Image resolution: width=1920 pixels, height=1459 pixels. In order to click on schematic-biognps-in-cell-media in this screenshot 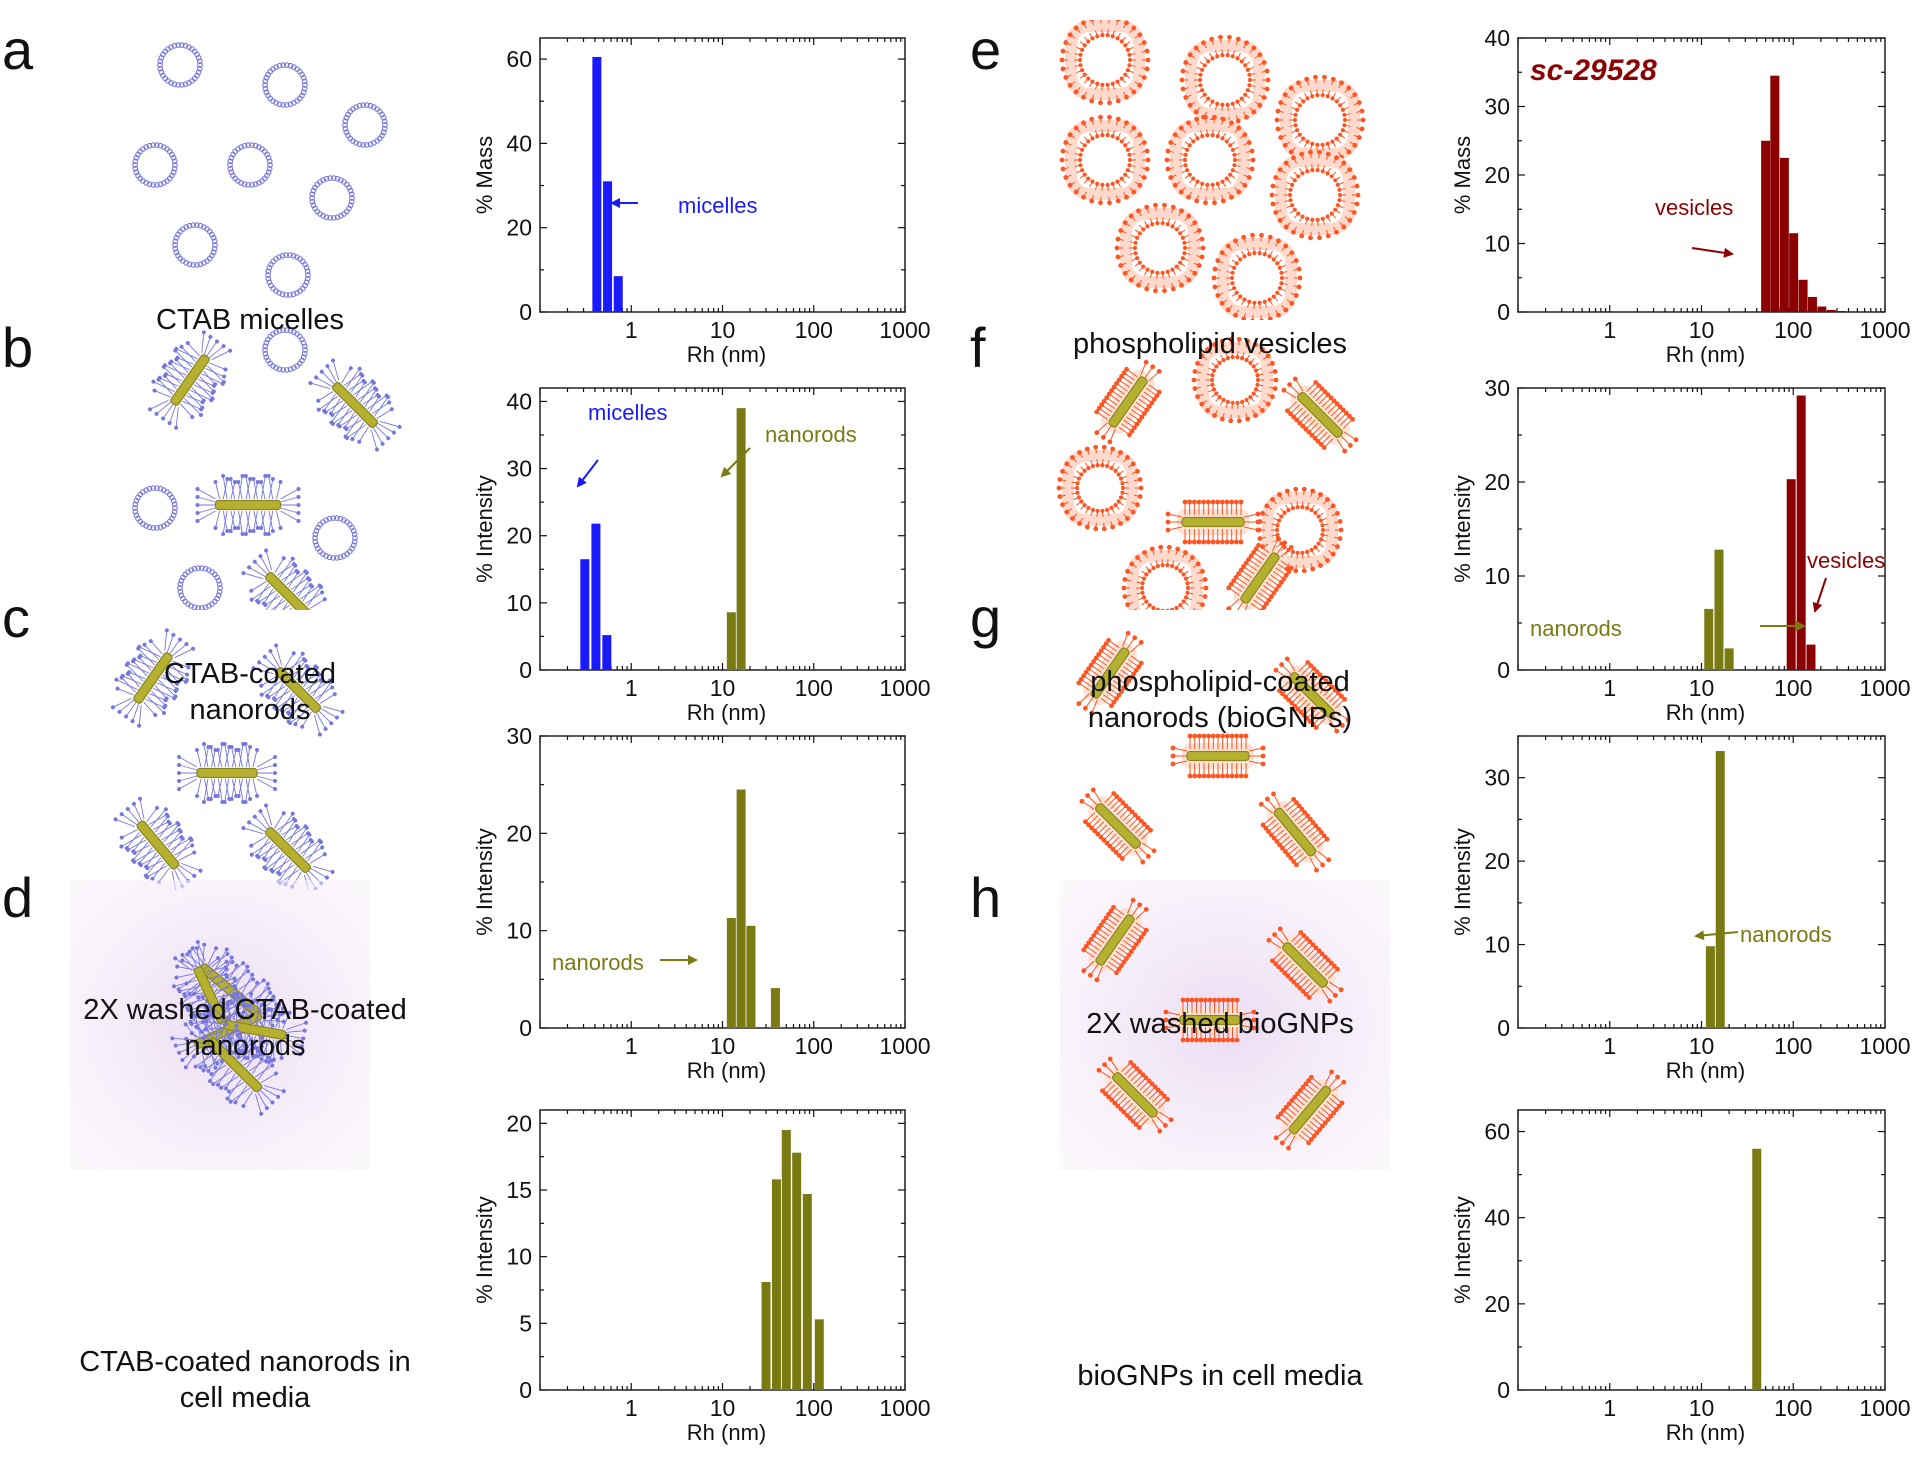, I will do `click(1225, 1025)`.